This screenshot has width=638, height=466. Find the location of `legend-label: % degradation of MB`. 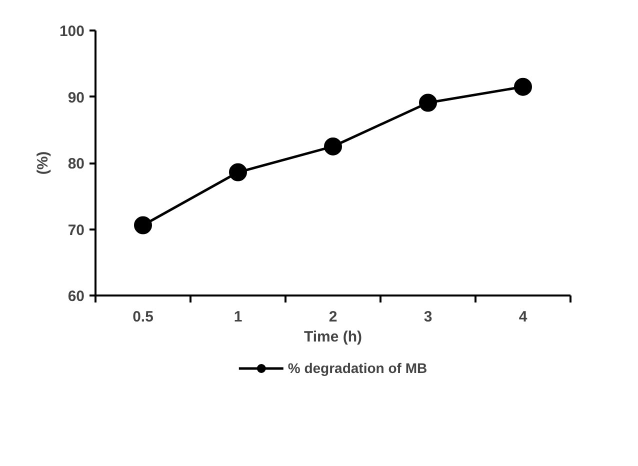

legend-label: % degradation of MB is located at coordinates (358, 368).